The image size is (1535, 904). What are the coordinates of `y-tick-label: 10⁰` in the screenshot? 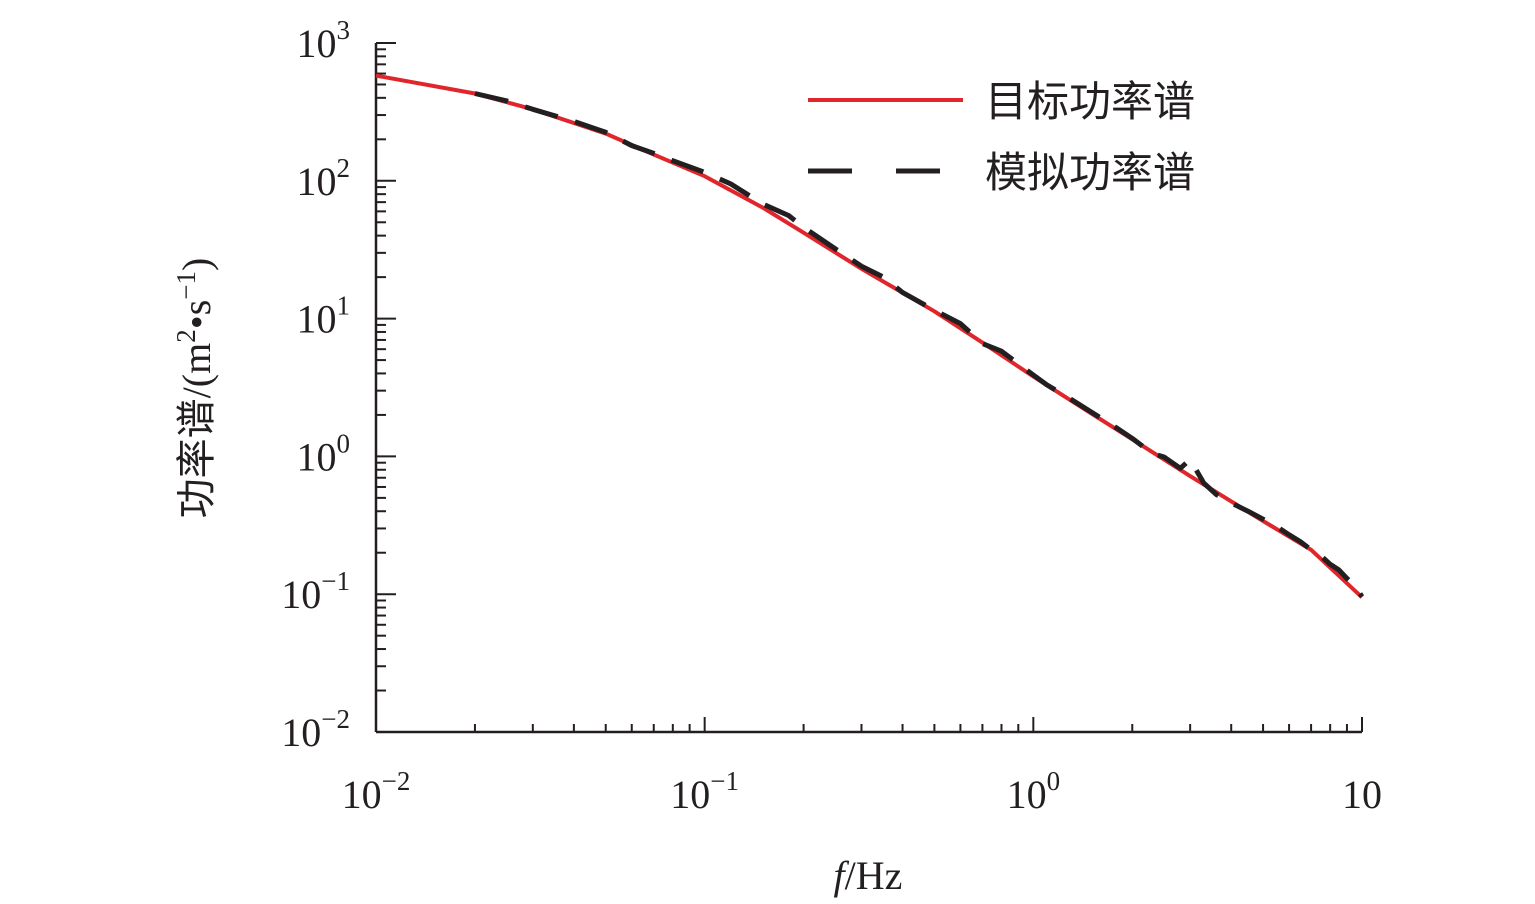 It's located at (324, 453).